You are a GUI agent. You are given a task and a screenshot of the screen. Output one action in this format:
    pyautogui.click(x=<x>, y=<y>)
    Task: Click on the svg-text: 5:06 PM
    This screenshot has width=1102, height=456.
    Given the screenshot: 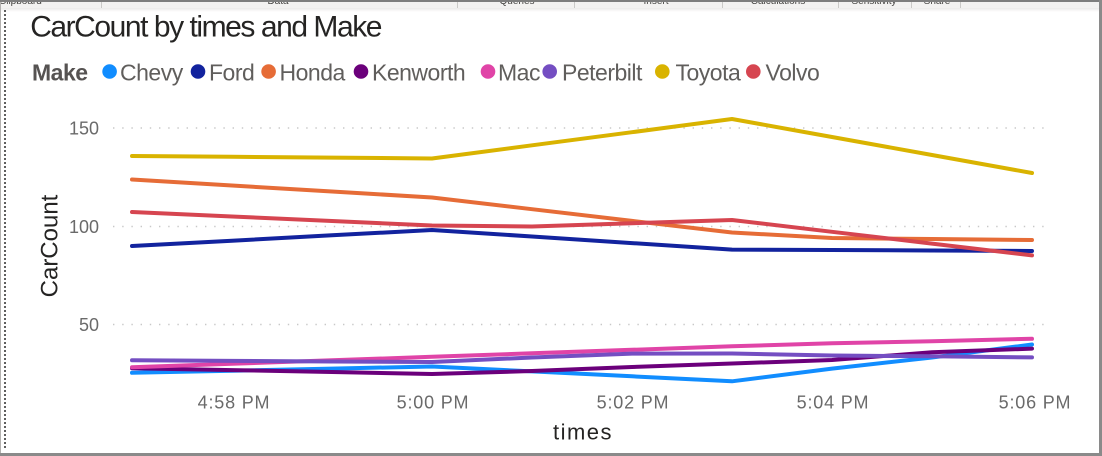 What is the action you would take?
    pyautogui.click(x=1035, y=403)
    